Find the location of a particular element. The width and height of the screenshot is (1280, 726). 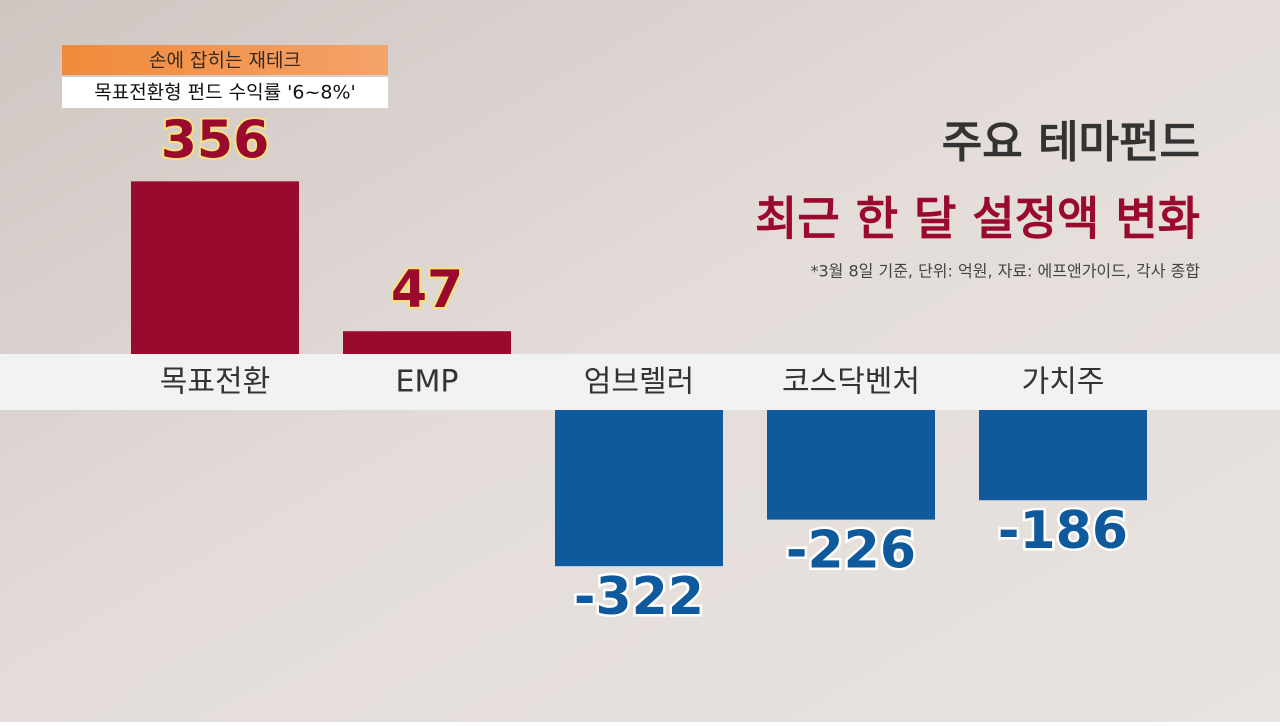

category-label: 엄브렐러 is located at coordinates (639, 382).